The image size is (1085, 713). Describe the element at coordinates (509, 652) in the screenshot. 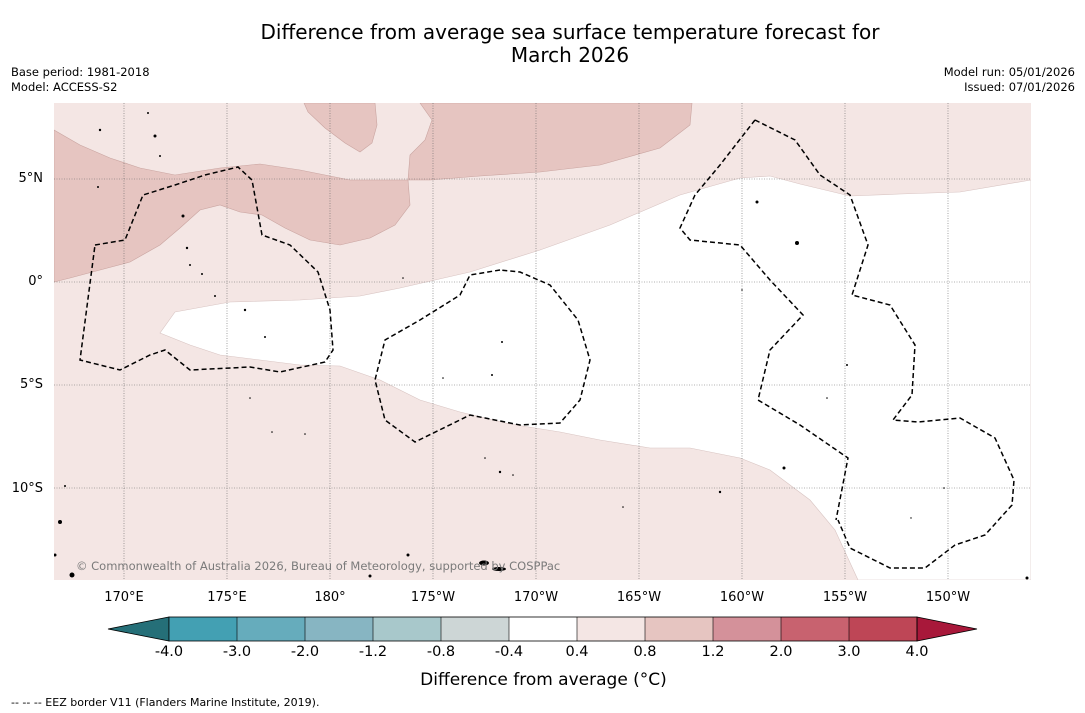

I see `colorbar-tick: -0.4` at that location.